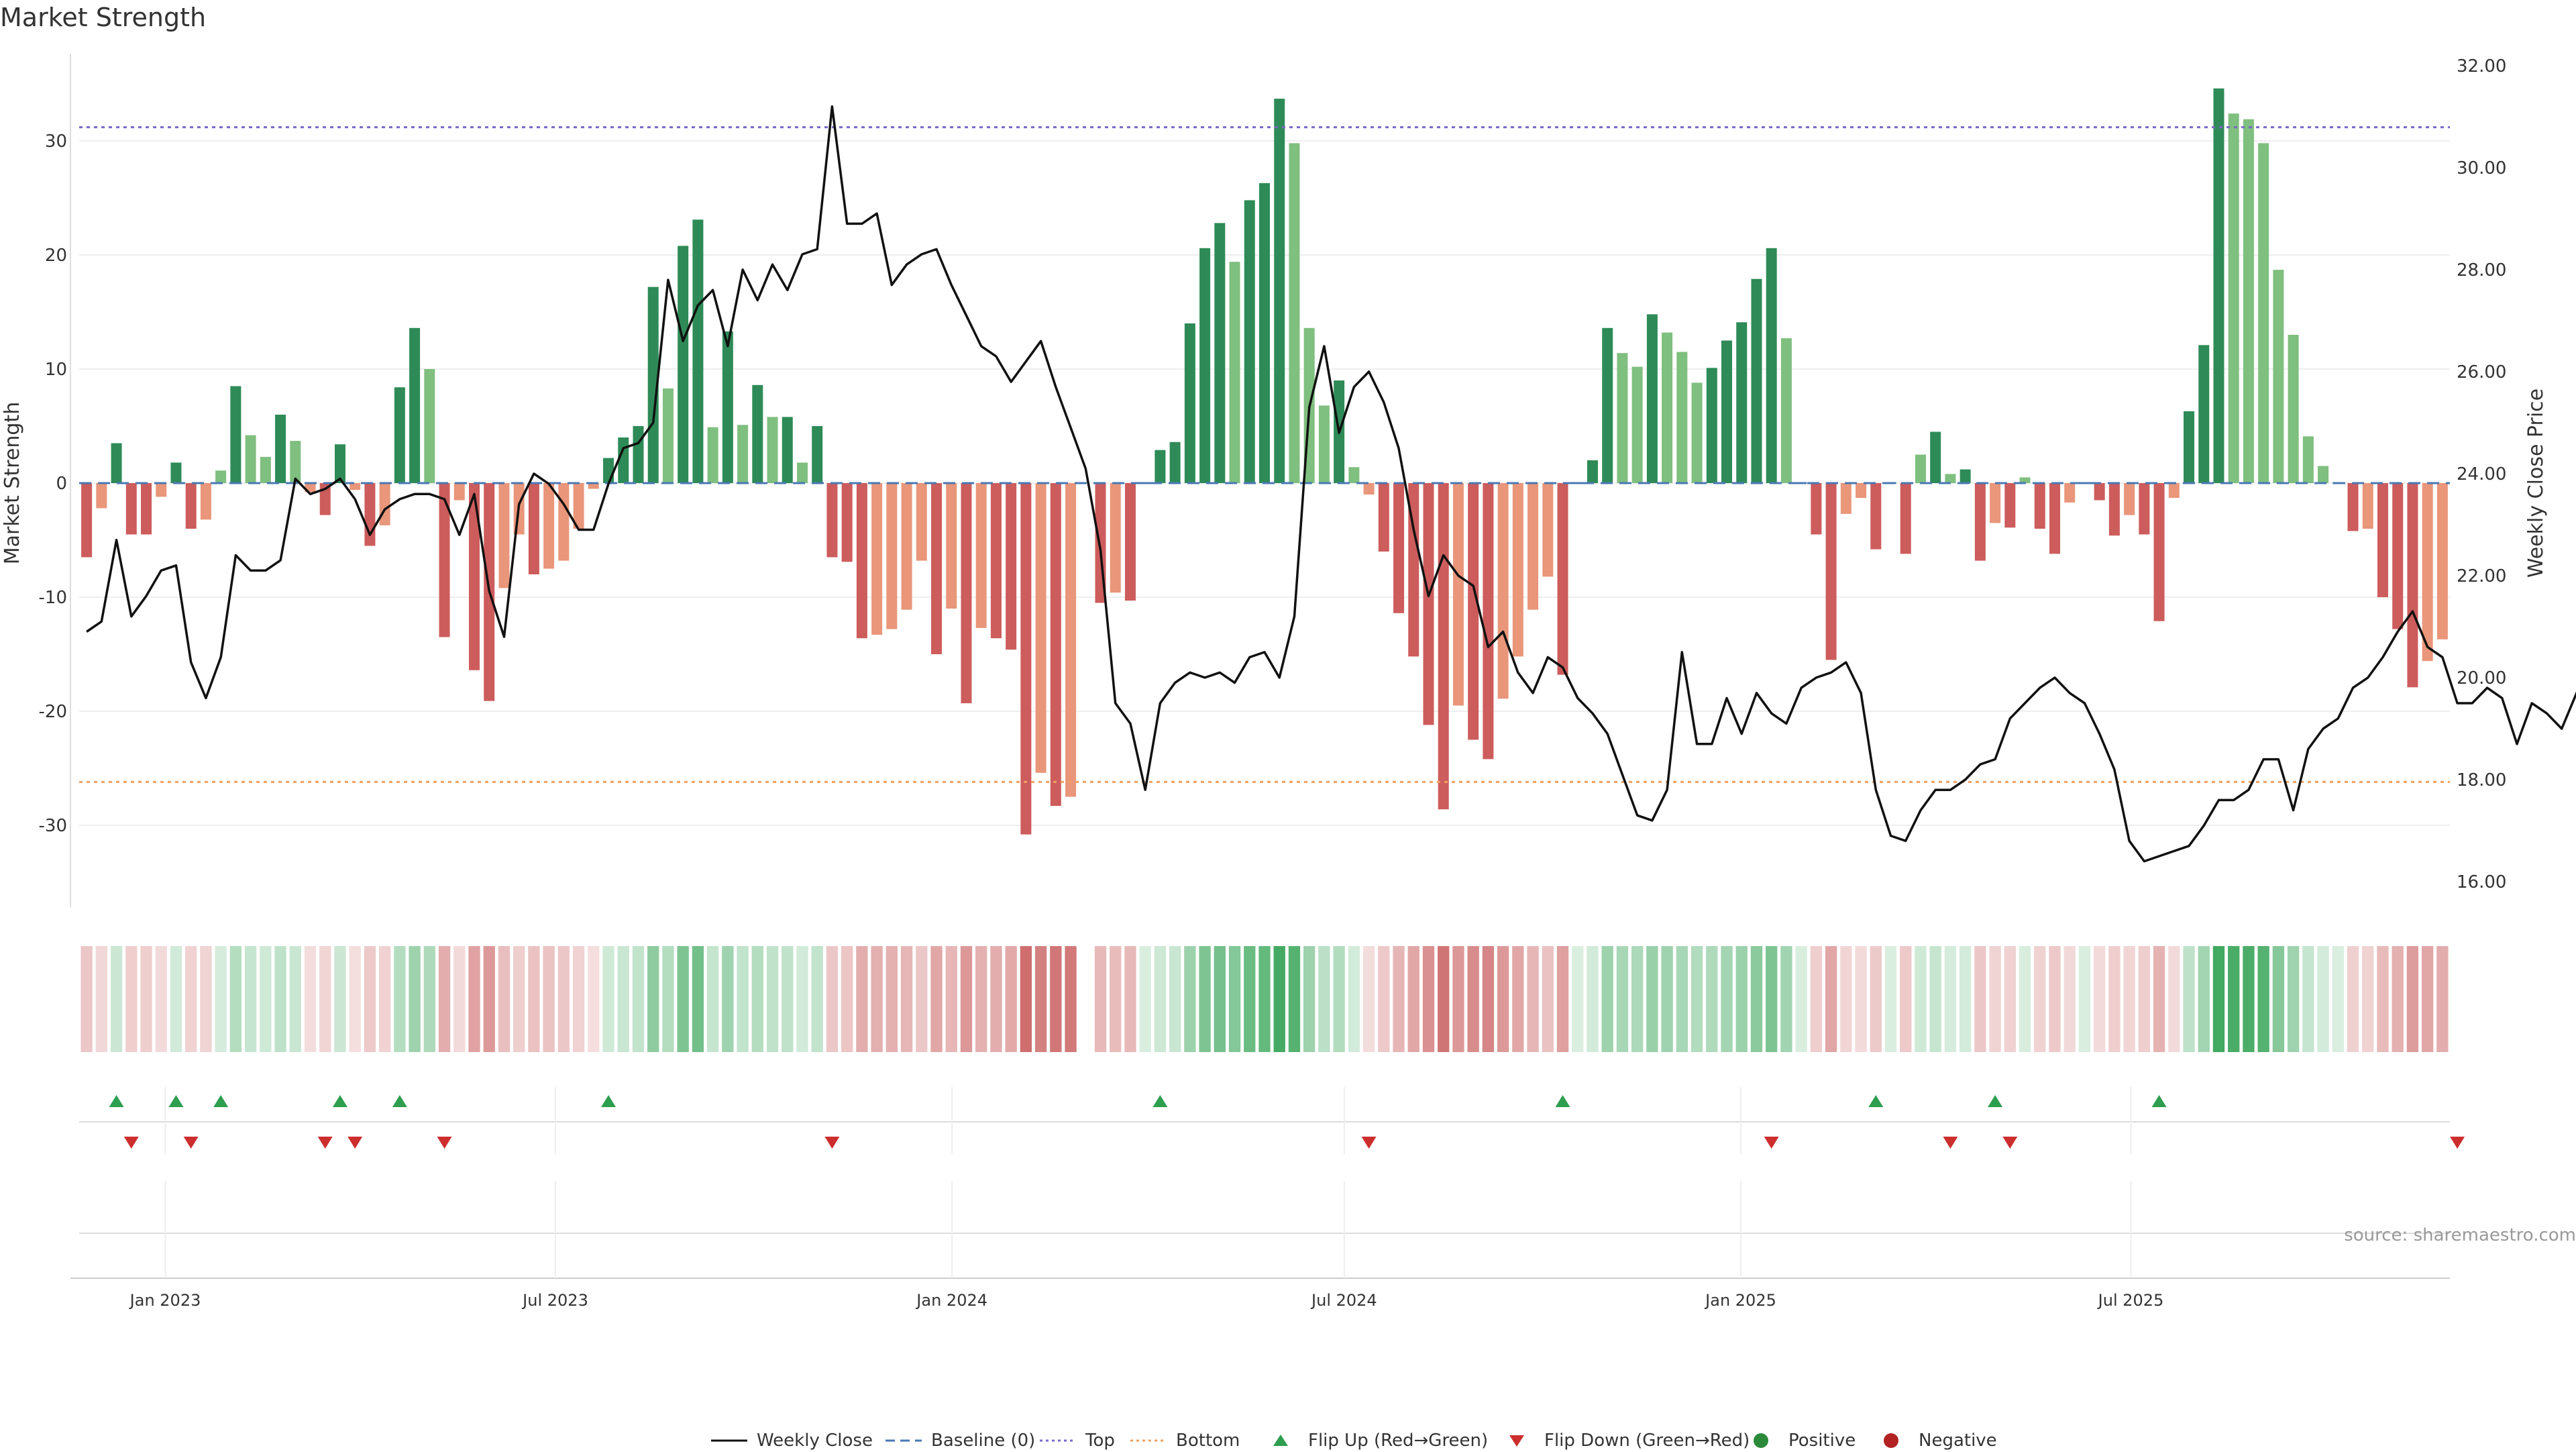 The image size is (2576, 1452). I want to click on legend-label: Flip Up (Red→Green), so click(1398, 1441).